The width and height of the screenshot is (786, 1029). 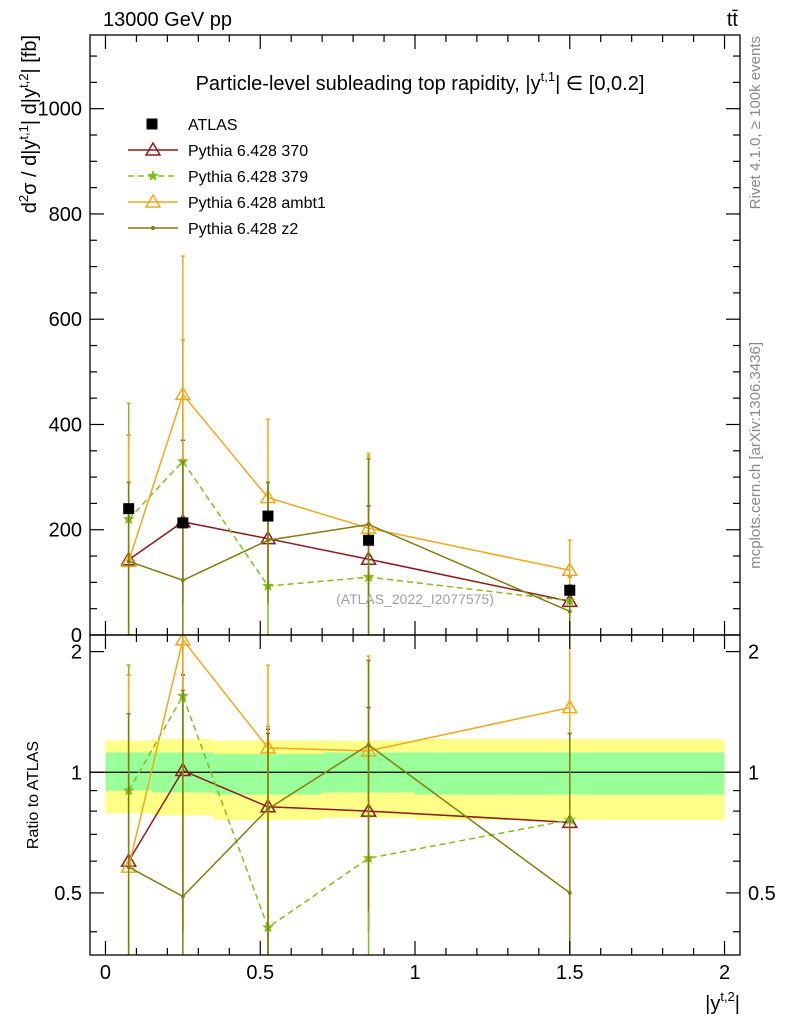 What do you see at coordinates (65, 320) in the screenshot?
I see `y-tick-label: 600` at bounding box center [65, 320].